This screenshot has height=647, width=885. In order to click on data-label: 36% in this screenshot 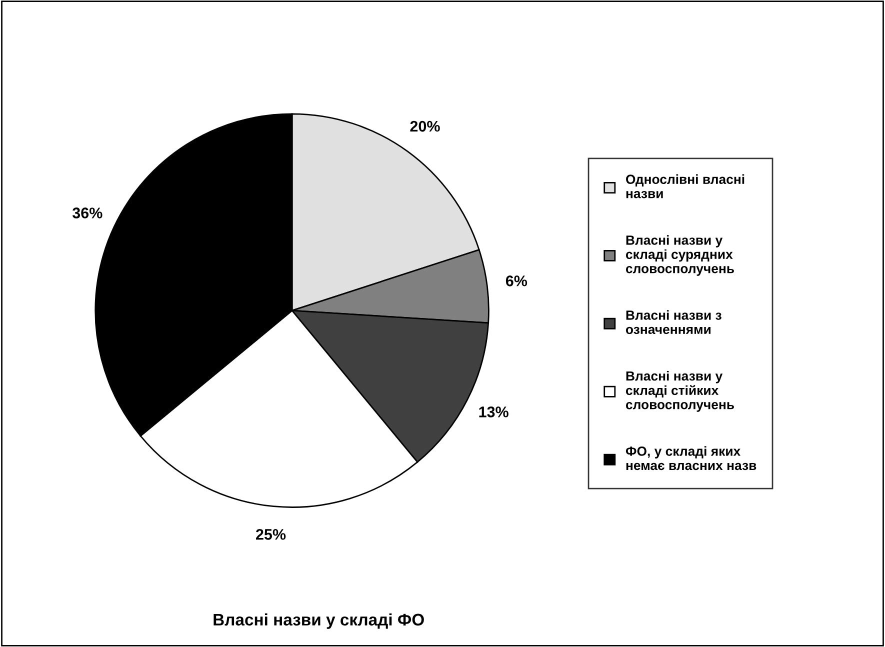, I will do `click(87, 213)`.